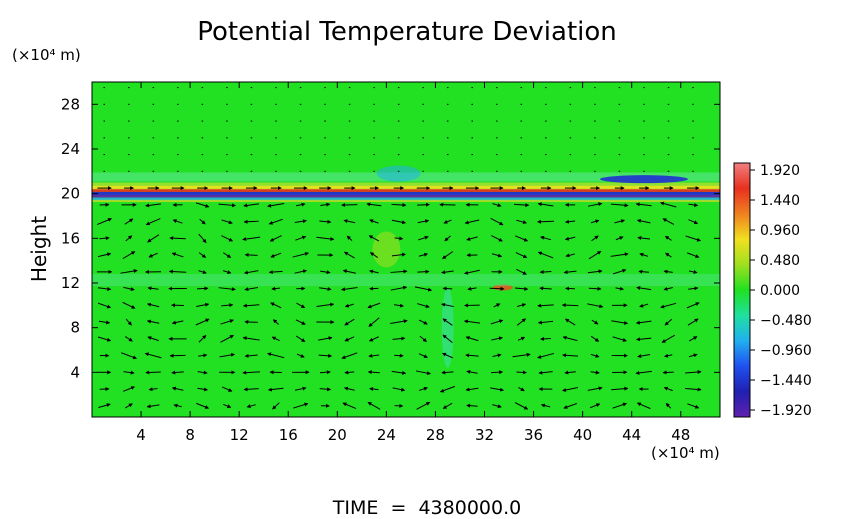 The image size is (854, 519). Describe the element at coordinates (288, 435) in the screenshot. I see `x-tick-label: 16` at that location.